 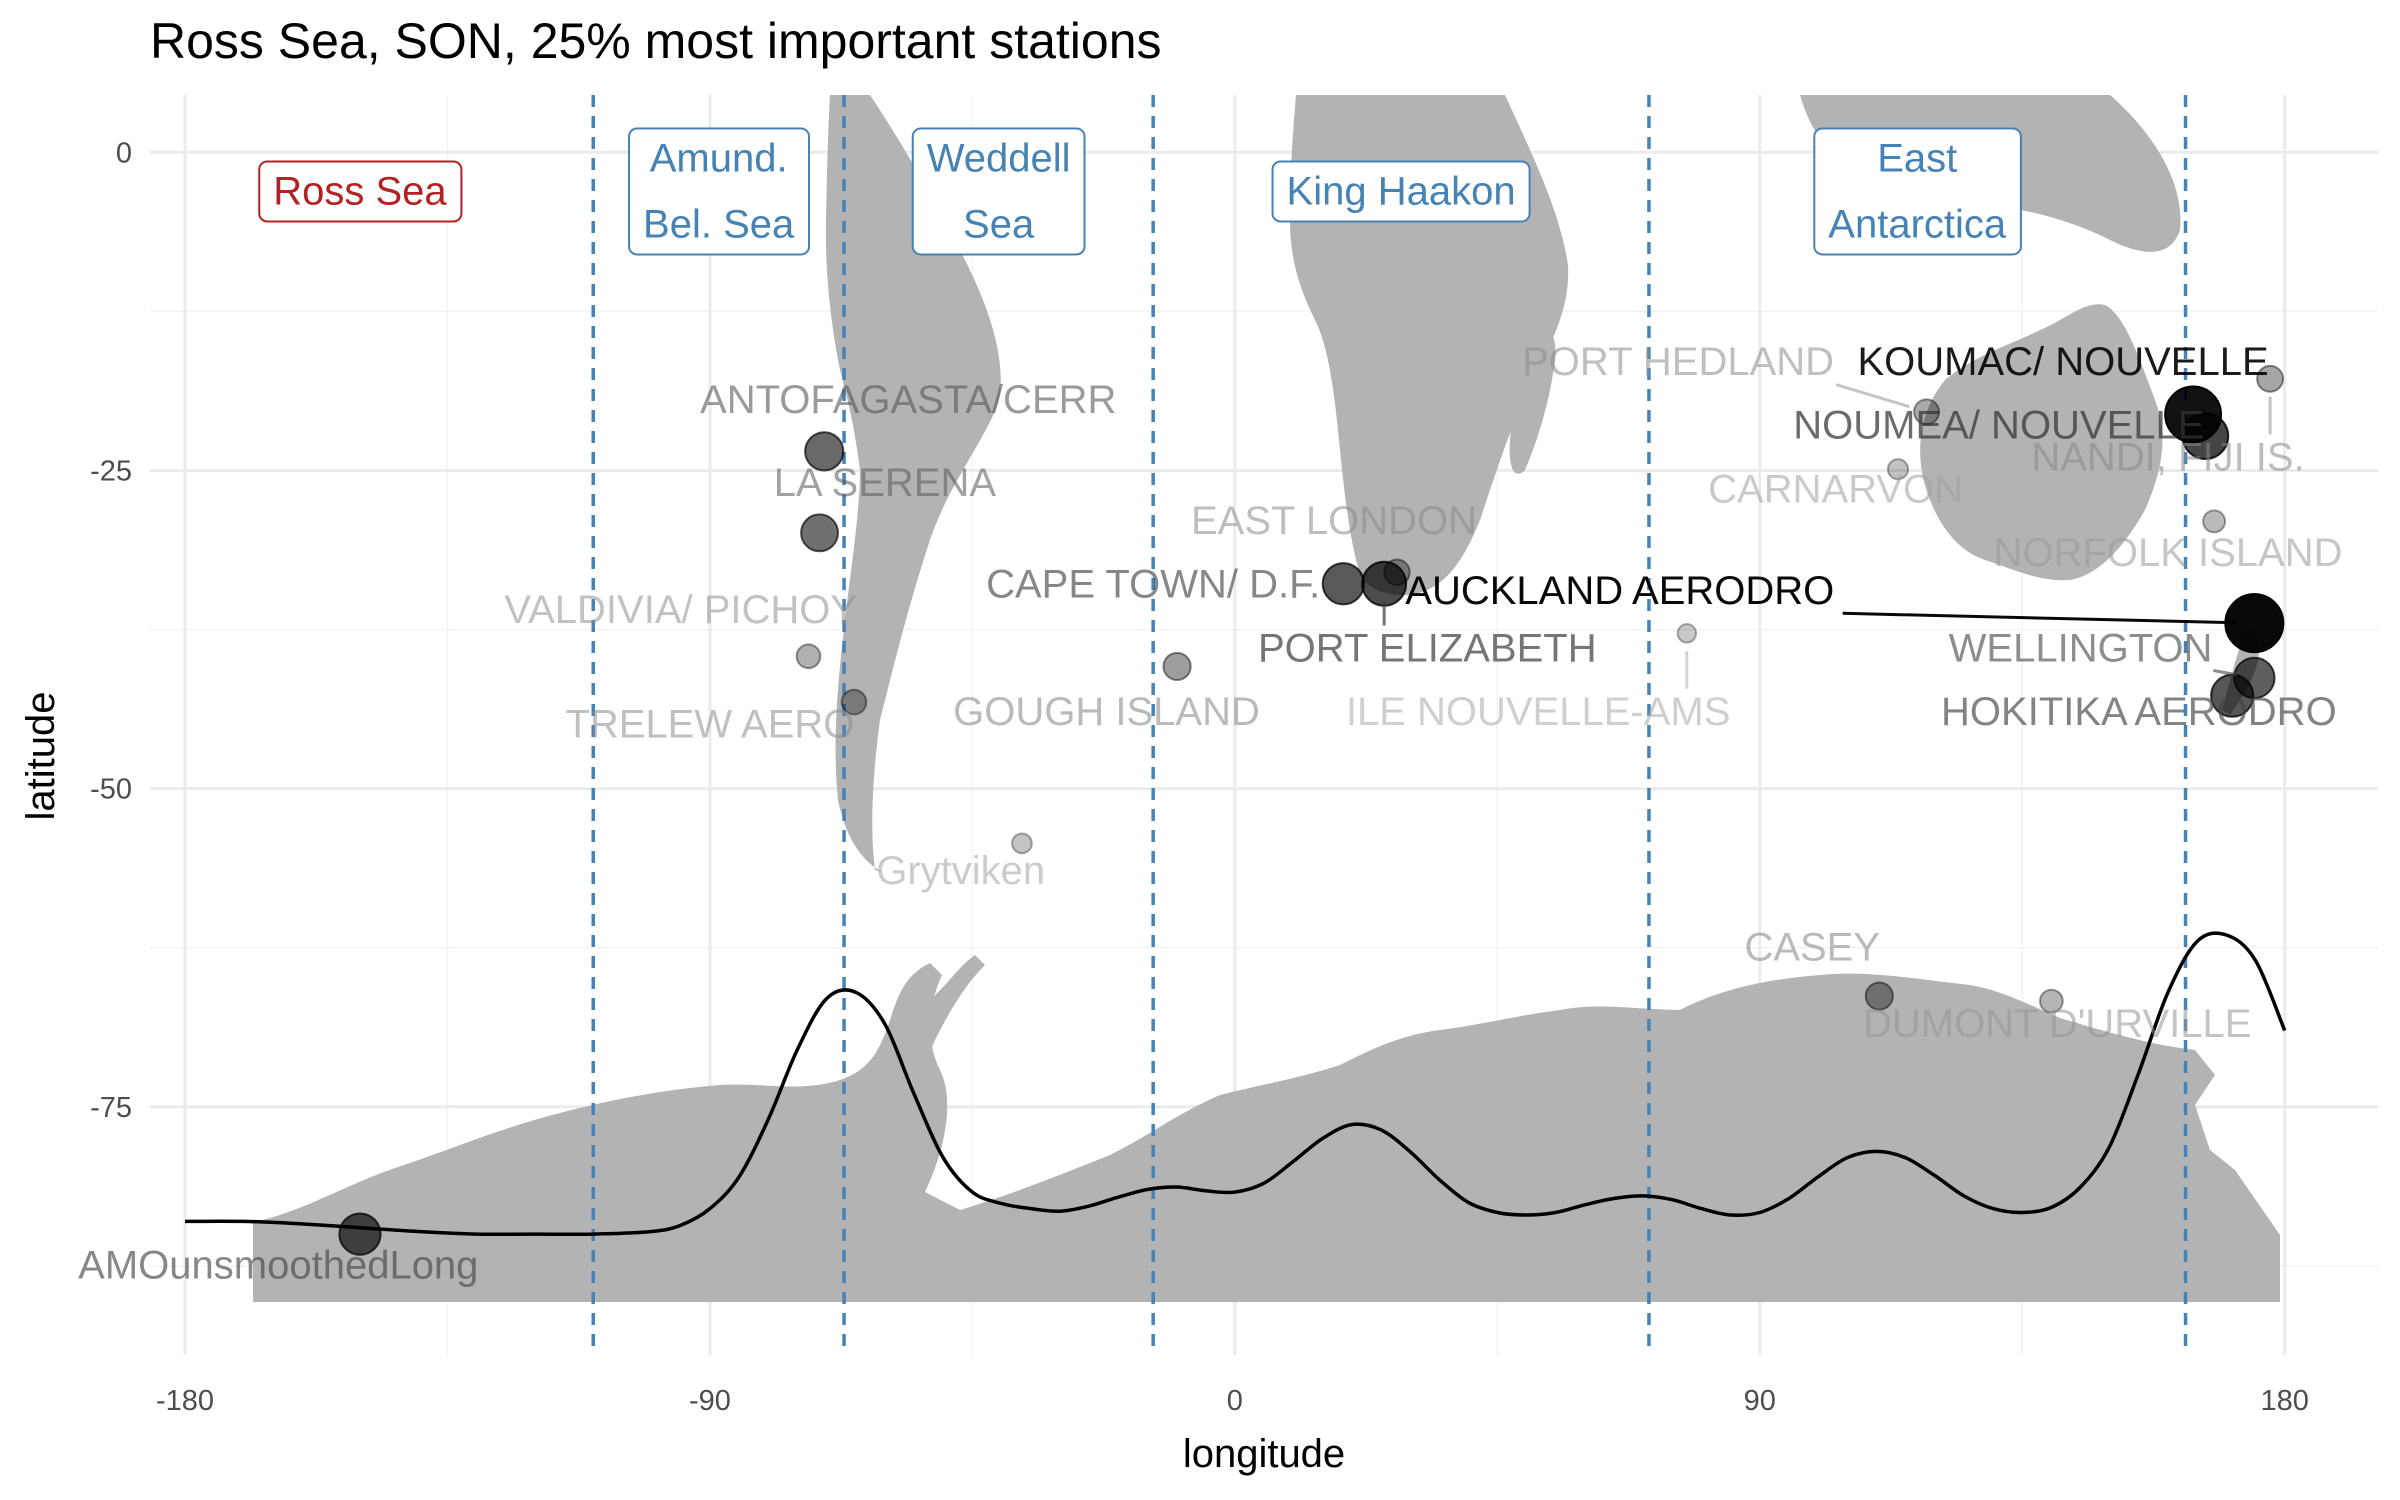 What do you see at coordinates (719, 158) in the screenshot?
I see `region-label-text: Amund.` at bounding box center [719, 158].